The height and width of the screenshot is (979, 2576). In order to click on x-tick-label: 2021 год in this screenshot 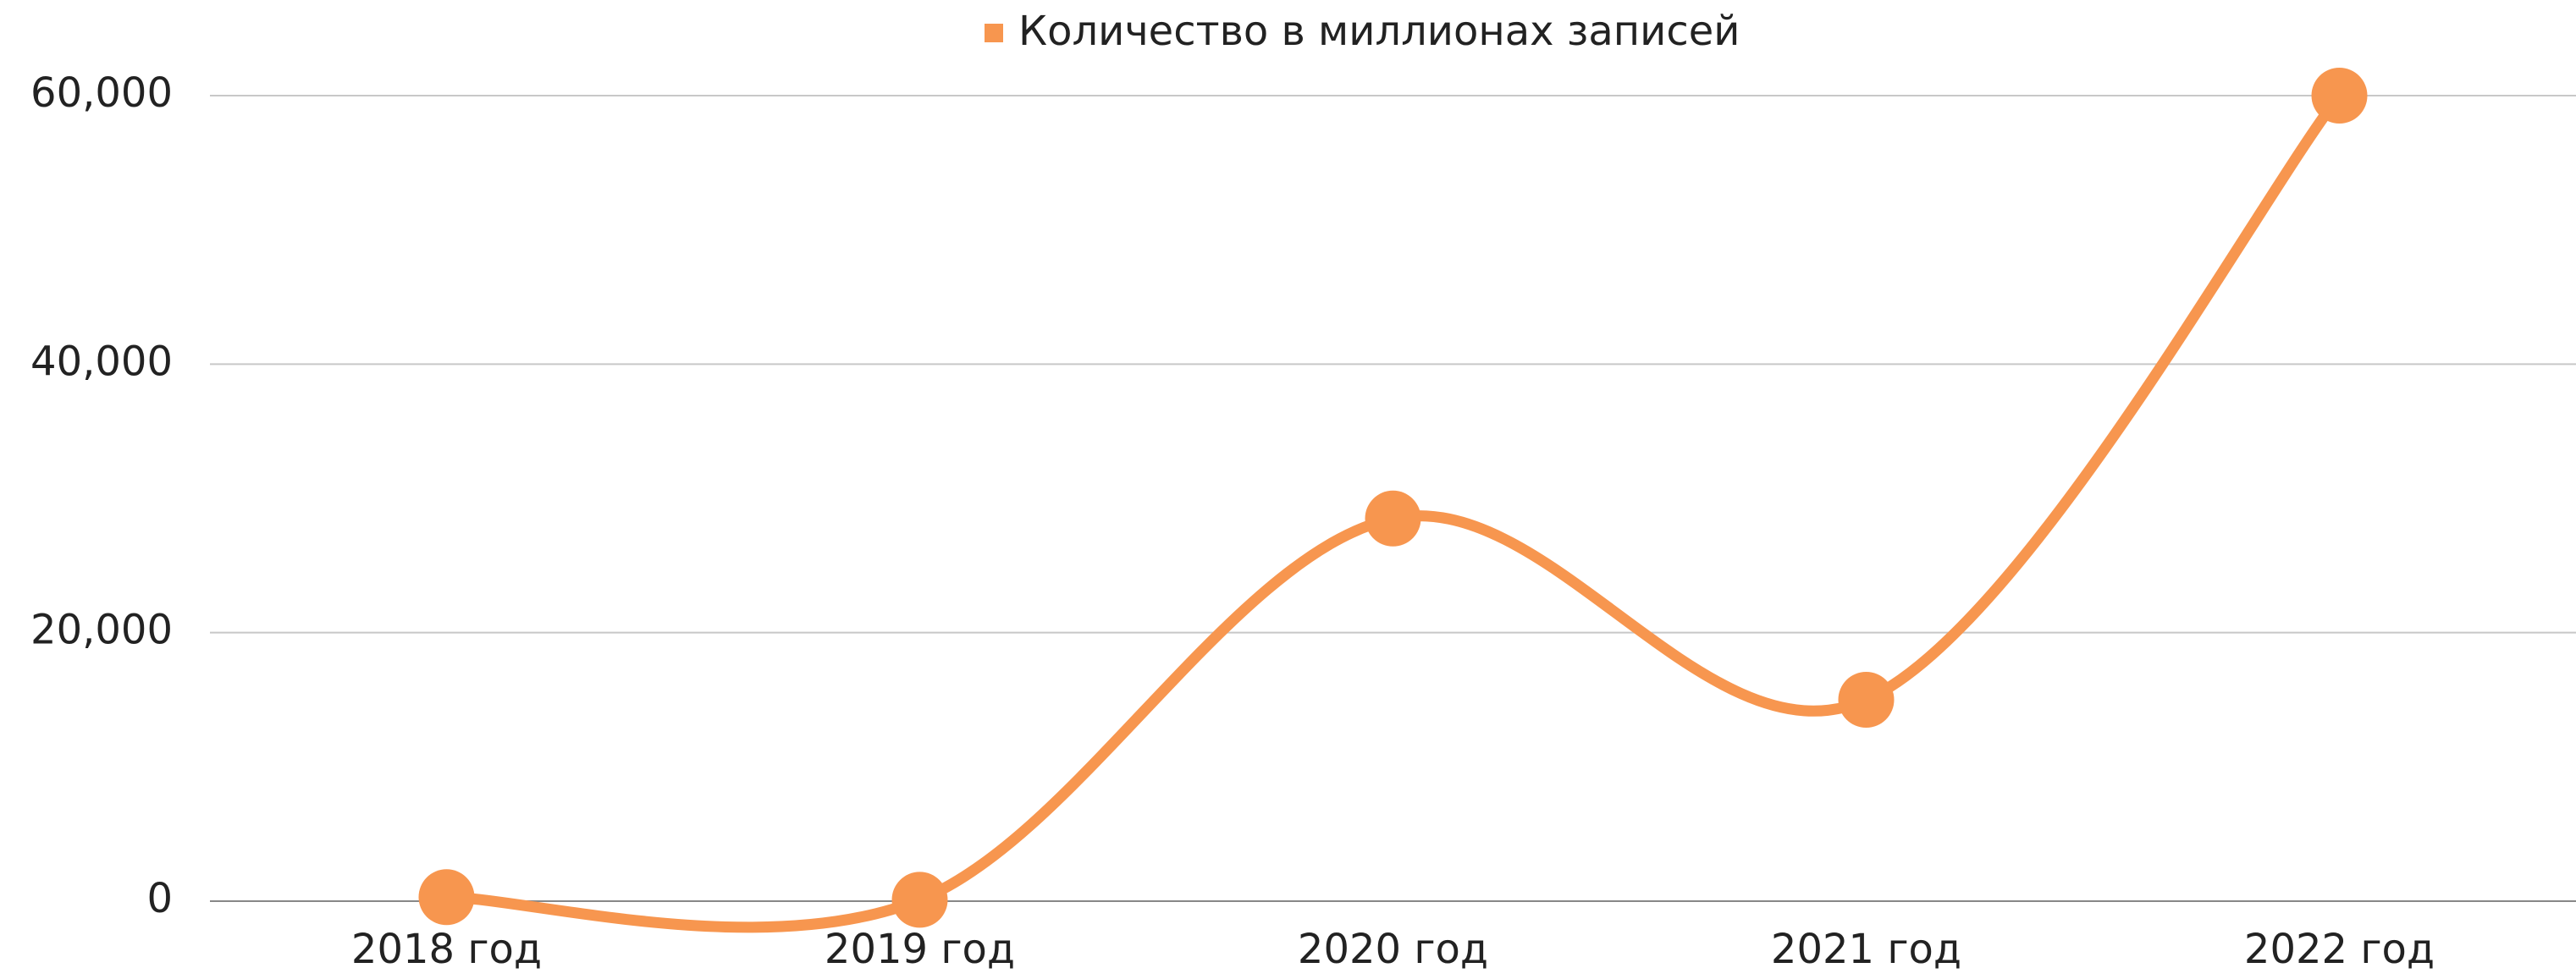, I will do `click(1866, 950)`.